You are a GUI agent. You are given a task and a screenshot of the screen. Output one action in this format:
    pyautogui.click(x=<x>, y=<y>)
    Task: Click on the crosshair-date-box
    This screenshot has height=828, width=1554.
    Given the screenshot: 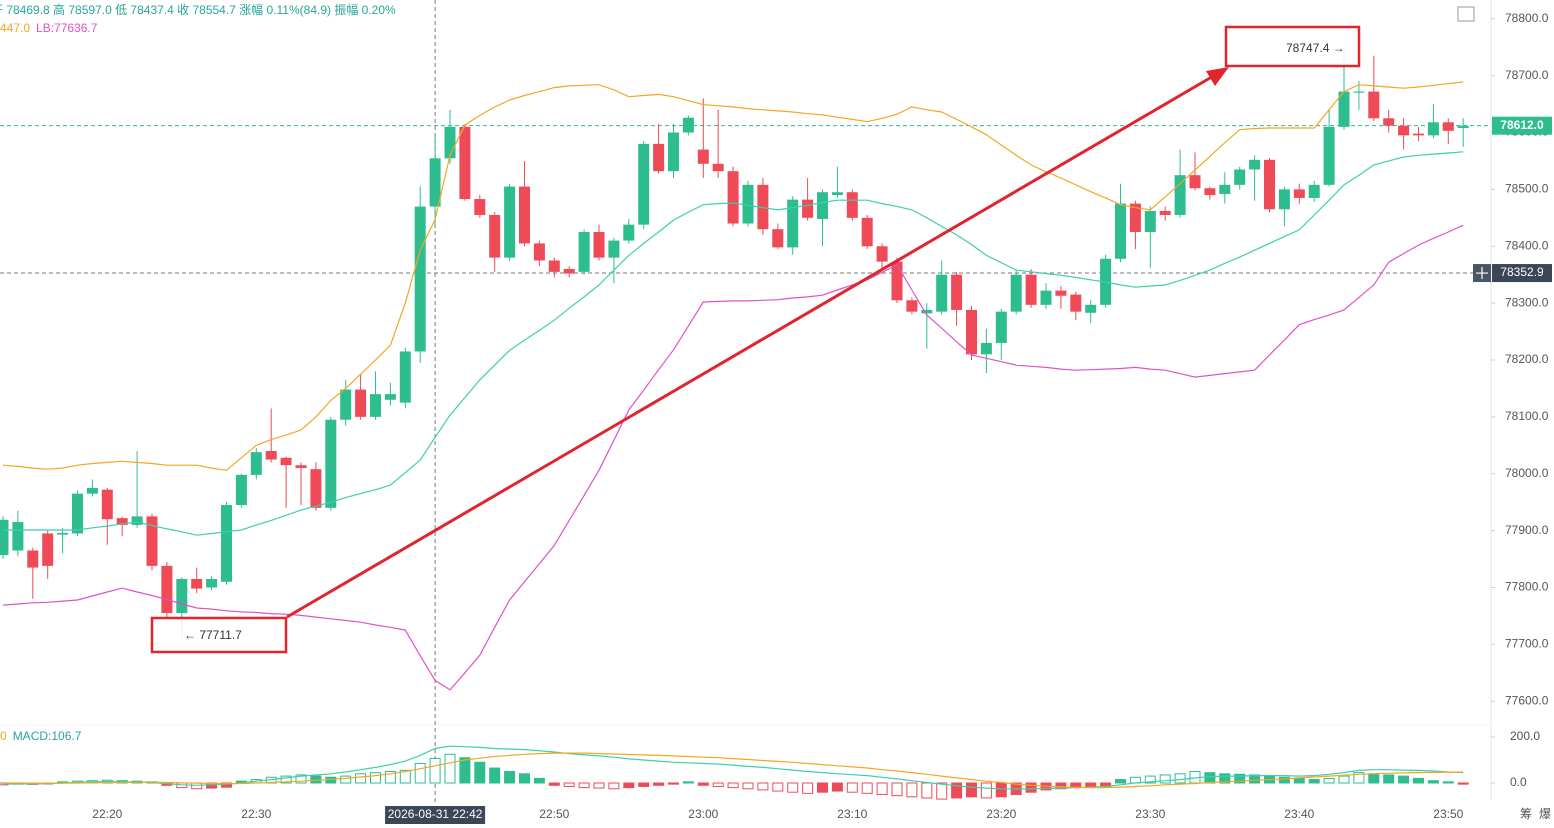 What is the action you would take?
    pyautogui.click(x=435, y=815)
    